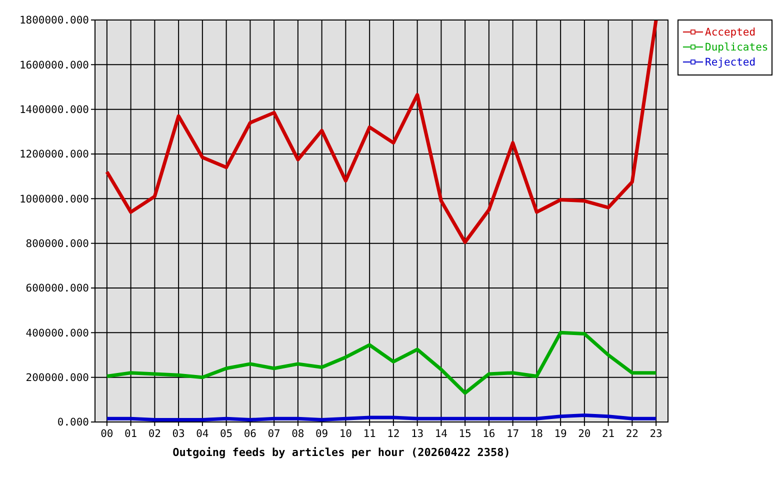 The image size is (780, 480). What do you see at coordinates (513, 434) in the screenshot?
I see `x-tick-label: 17` at bounding box center [513, 434].